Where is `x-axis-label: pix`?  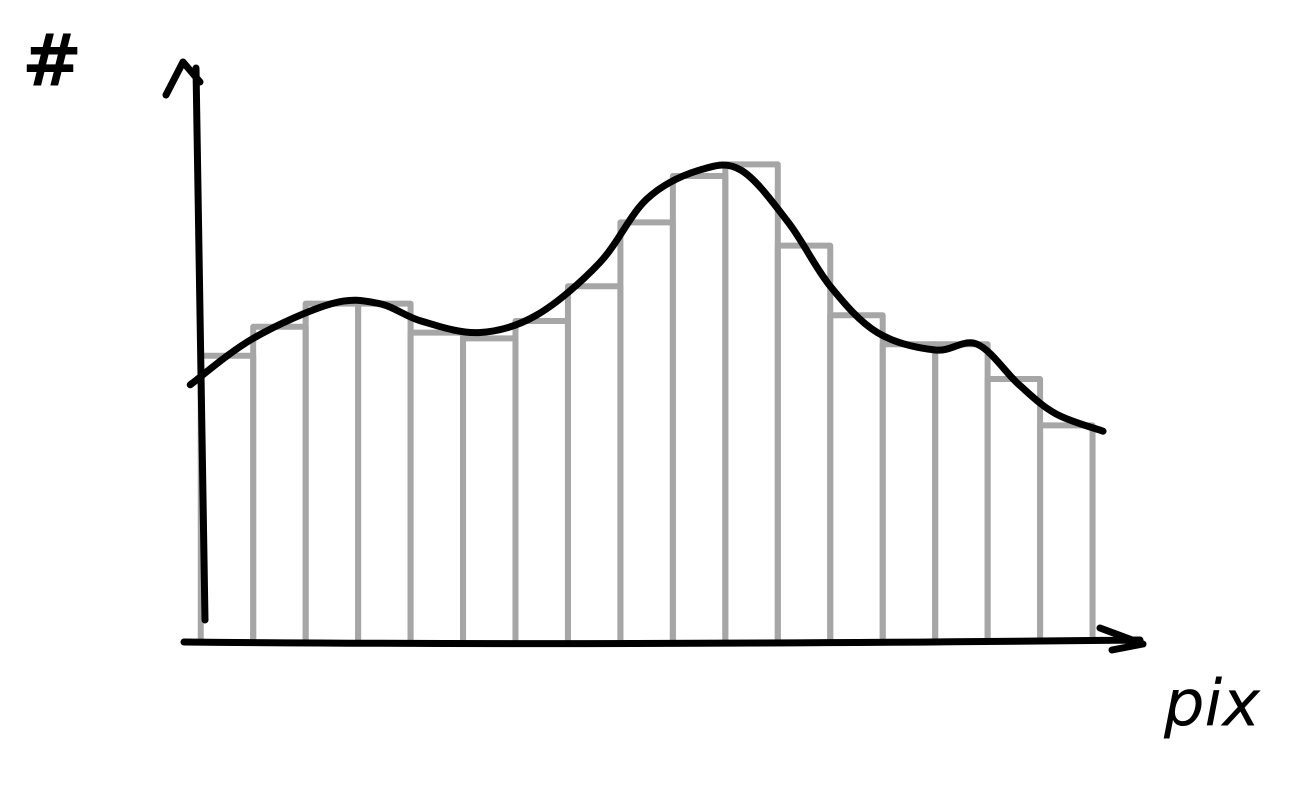
x-axis-label: pix is located at coordinates (1212, 705).